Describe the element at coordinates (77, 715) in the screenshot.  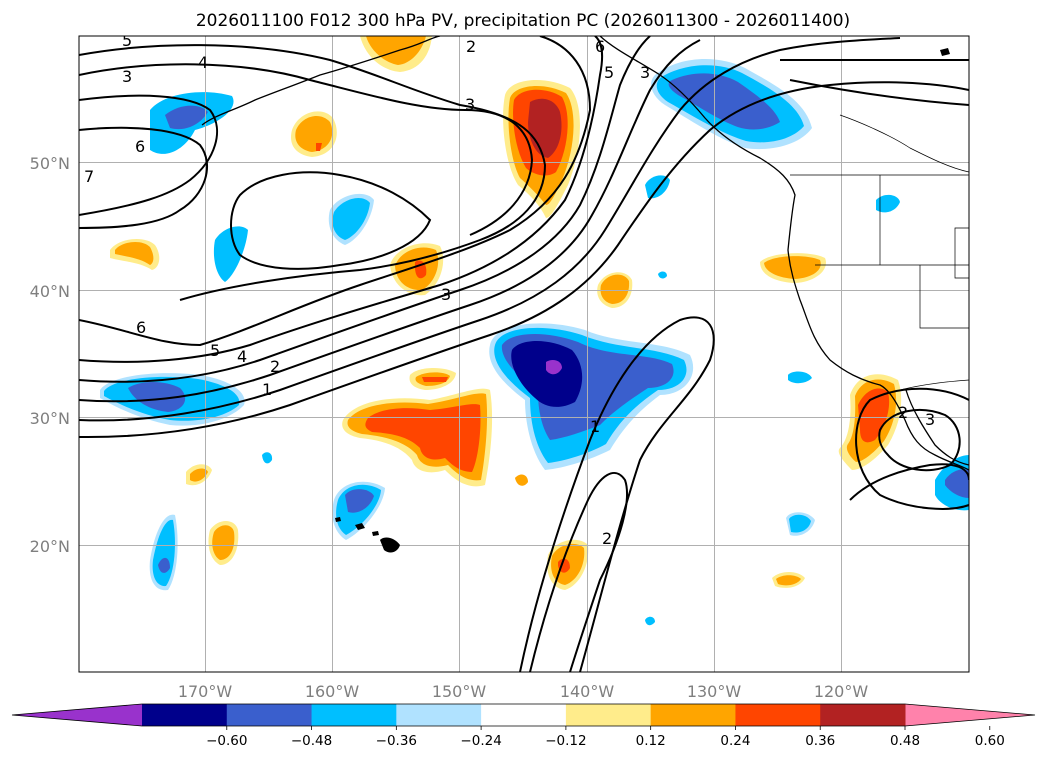
I see `colorbar-extend-low` at that location.